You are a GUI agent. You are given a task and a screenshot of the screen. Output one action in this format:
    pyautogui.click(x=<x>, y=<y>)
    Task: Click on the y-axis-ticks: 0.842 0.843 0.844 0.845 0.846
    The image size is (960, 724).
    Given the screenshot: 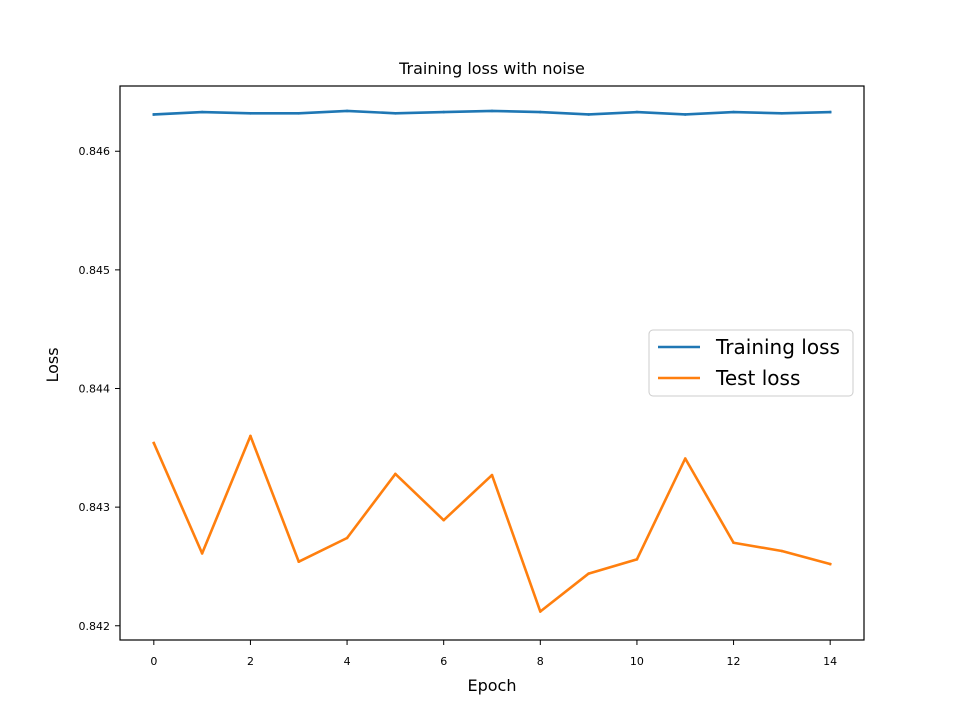 What is the action you would take?
    pyautogui.click(x=99, y=389)
    